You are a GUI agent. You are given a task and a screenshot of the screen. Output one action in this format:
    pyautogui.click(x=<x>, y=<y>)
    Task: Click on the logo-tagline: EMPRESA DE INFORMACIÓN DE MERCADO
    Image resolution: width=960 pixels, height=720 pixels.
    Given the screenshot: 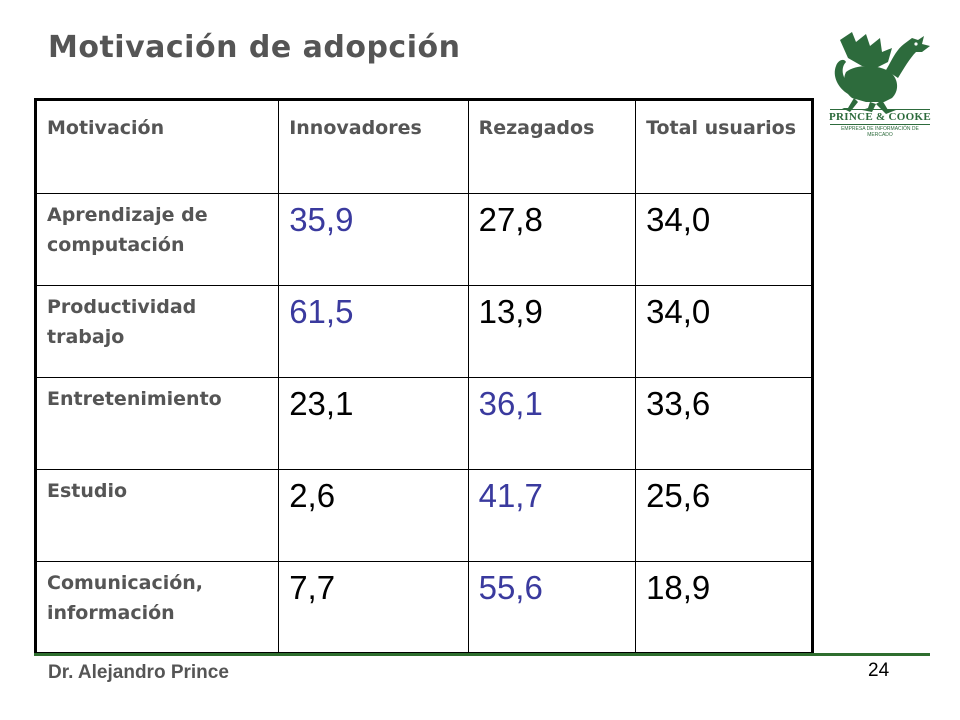 What is the action you would take?
    pyautogui.click(x=880, y=132)
    